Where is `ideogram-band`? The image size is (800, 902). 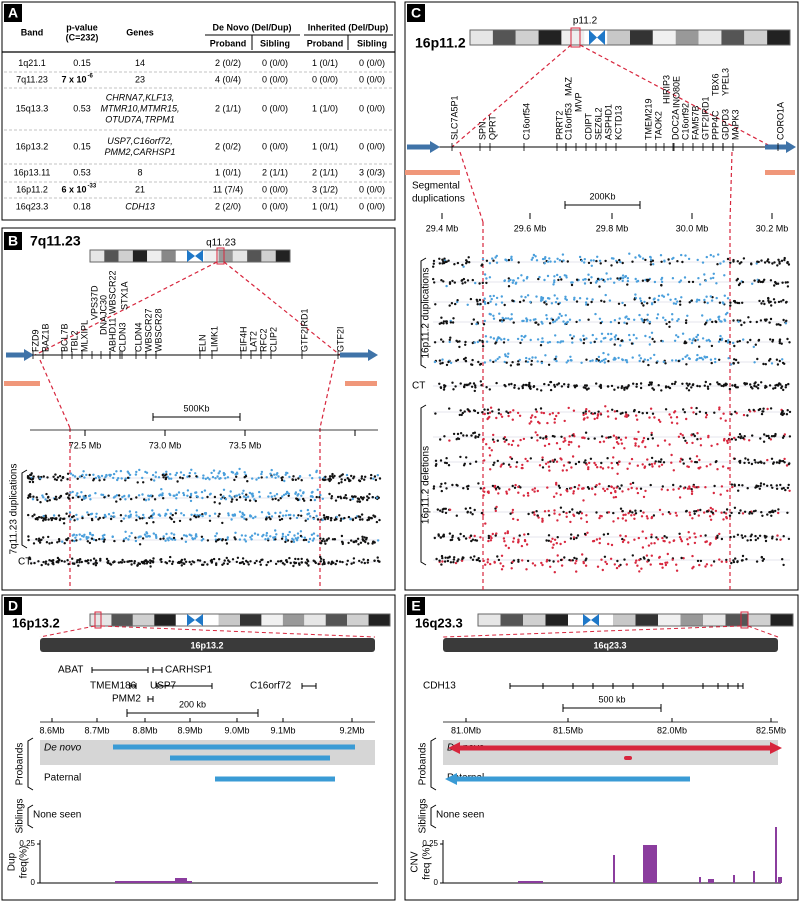
ideogram-band is located at coordinates (293, 620).